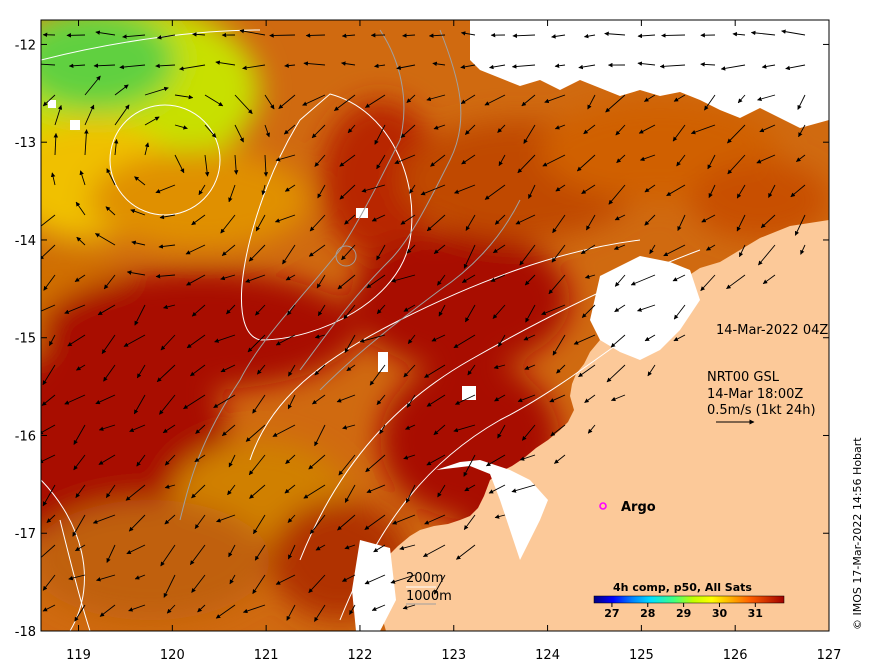 The height and width of the screenshot is (666, 872). I want to click on lat-tick-label: -18, so click(25, 632).